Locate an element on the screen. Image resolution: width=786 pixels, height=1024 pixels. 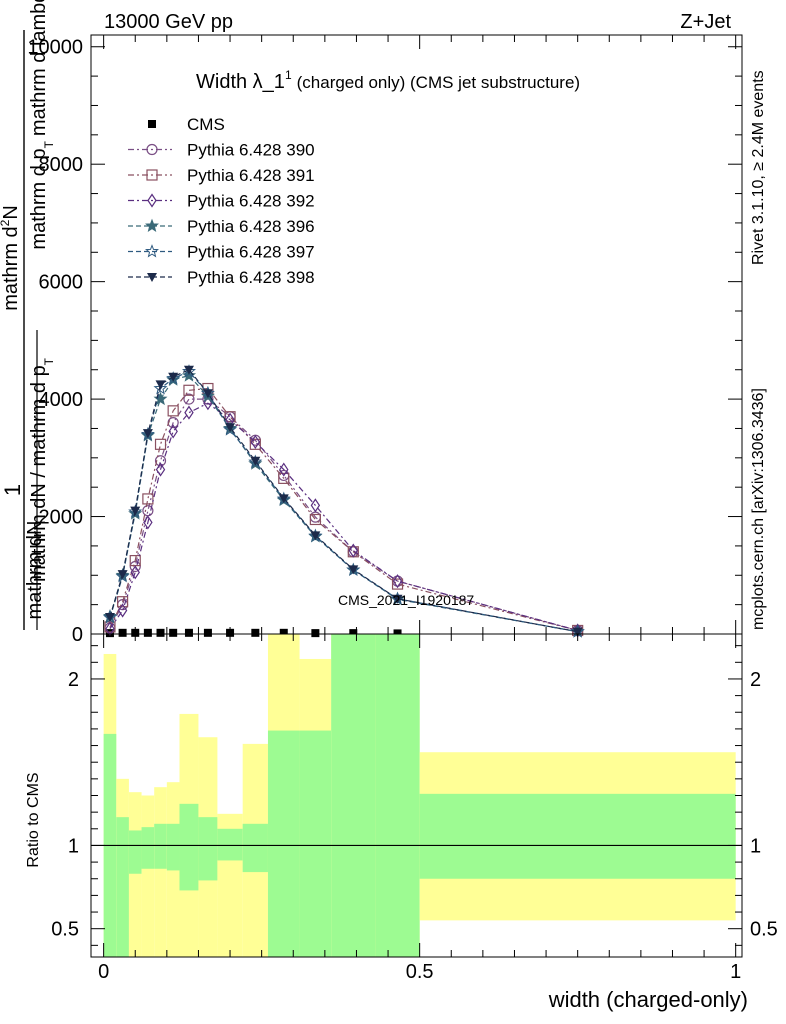
ylabel-numerator-d: mathrm d is located at coordinates (11, 268).